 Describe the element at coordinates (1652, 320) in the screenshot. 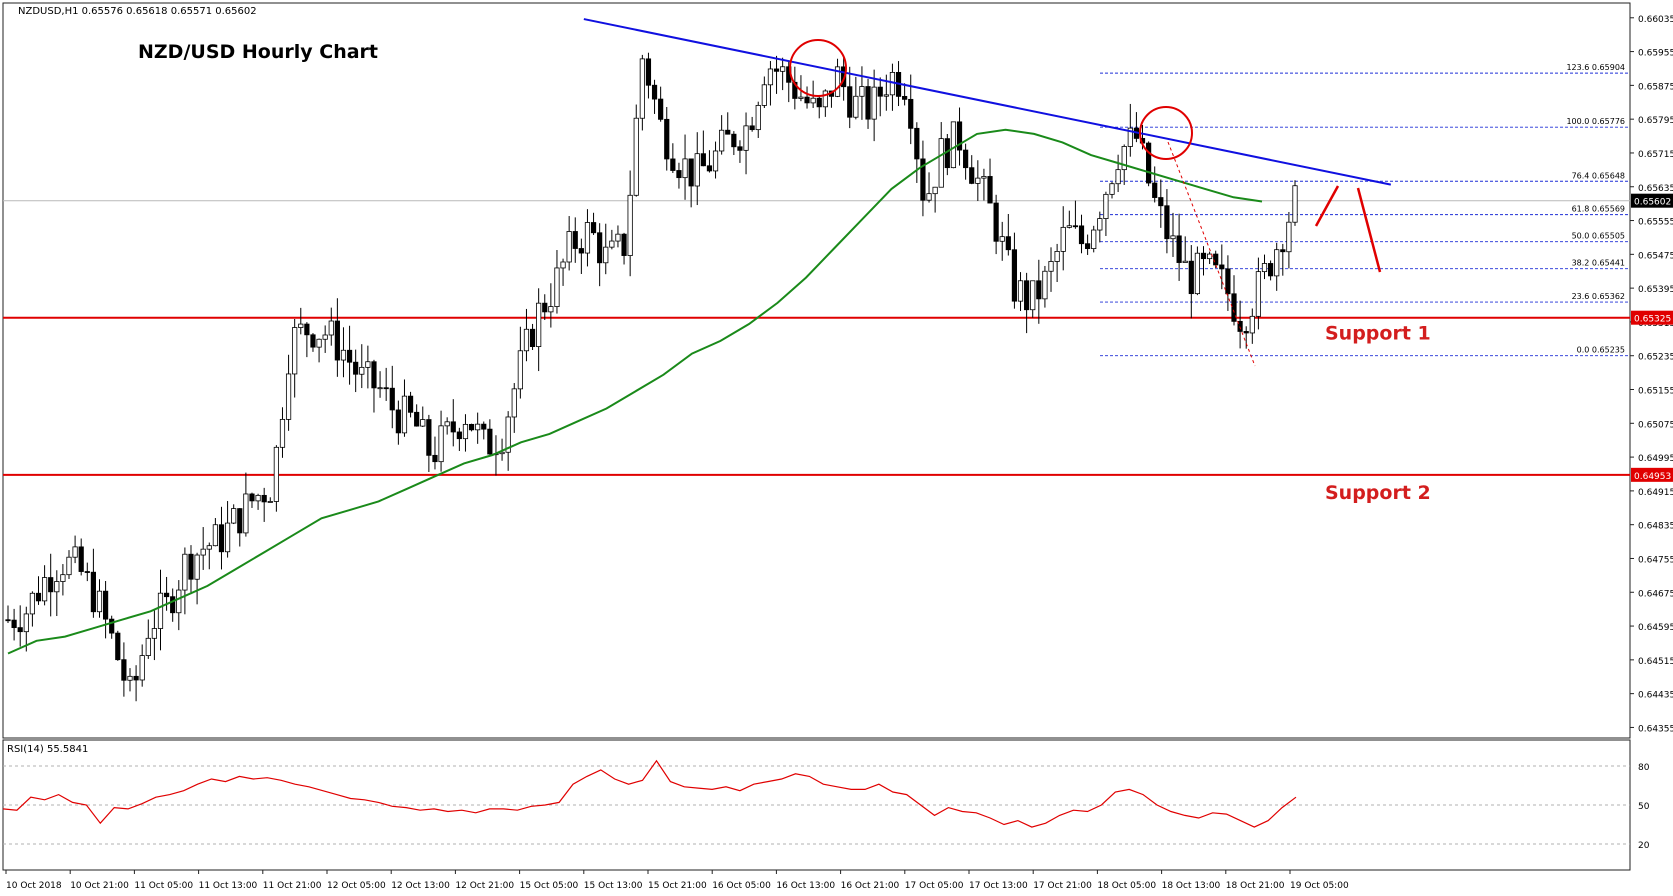

I see `support-price-label: 0.65325` at that location.